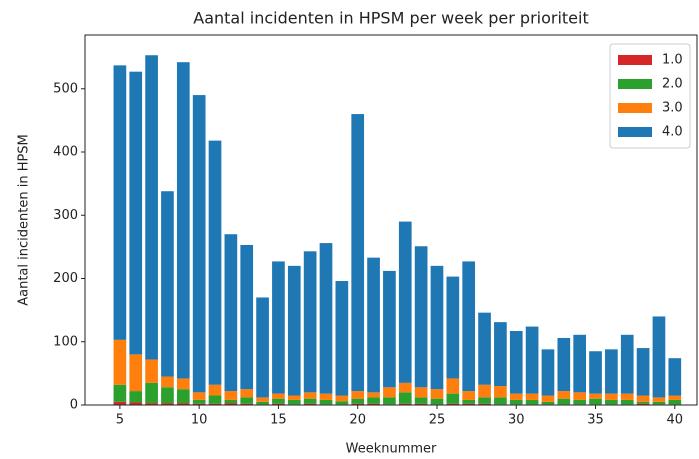  I want to click on legend-label: 3.0, so click(672, 108).